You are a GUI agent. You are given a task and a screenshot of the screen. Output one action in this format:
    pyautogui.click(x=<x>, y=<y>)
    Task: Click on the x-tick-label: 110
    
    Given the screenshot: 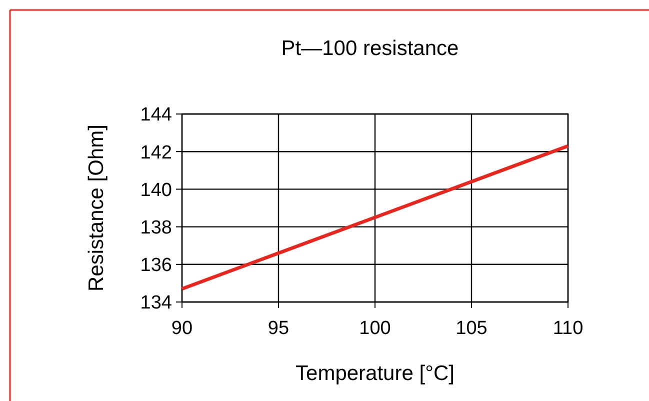 What is the action you would take?
    pyautogui.click(x=568, y=328)
    